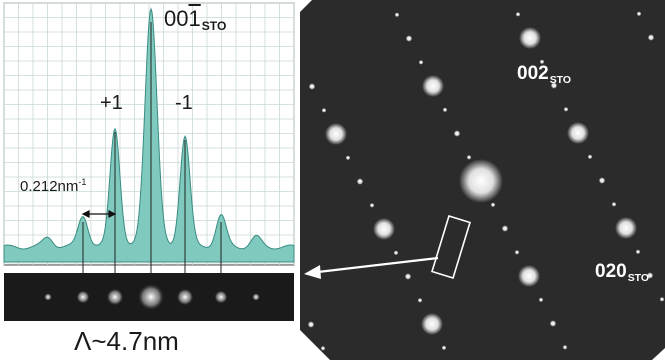 This screenshot has height=364, width=665. Describe the element at coordinates (176, 18) in the screenshot. I see `peak-main-label-base: 00` at that location.